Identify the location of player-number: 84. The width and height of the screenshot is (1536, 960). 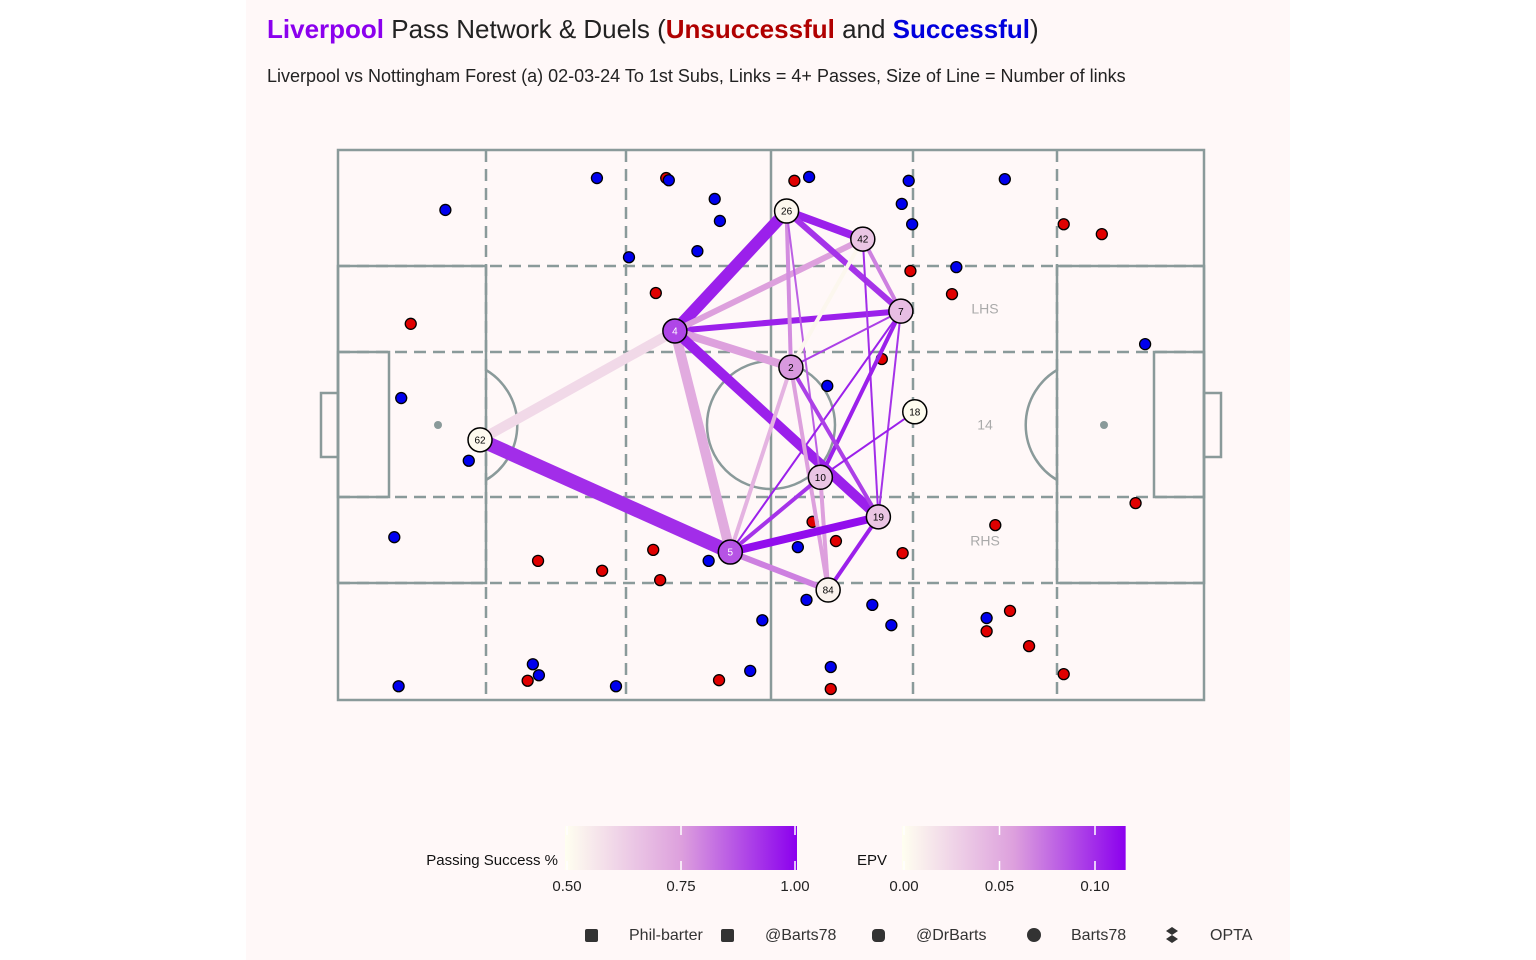
(829, 591).